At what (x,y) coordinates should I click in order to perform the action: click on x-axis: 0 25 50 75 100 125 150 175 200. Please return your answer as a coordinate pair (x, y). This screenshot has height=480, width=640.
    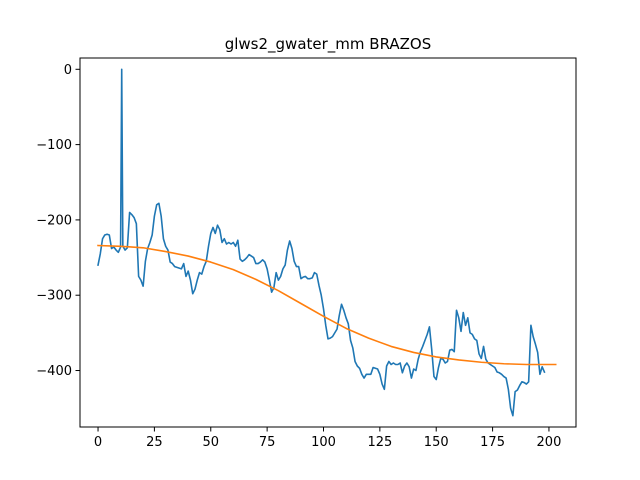
    Looking at the image, I should click on (327, 438).